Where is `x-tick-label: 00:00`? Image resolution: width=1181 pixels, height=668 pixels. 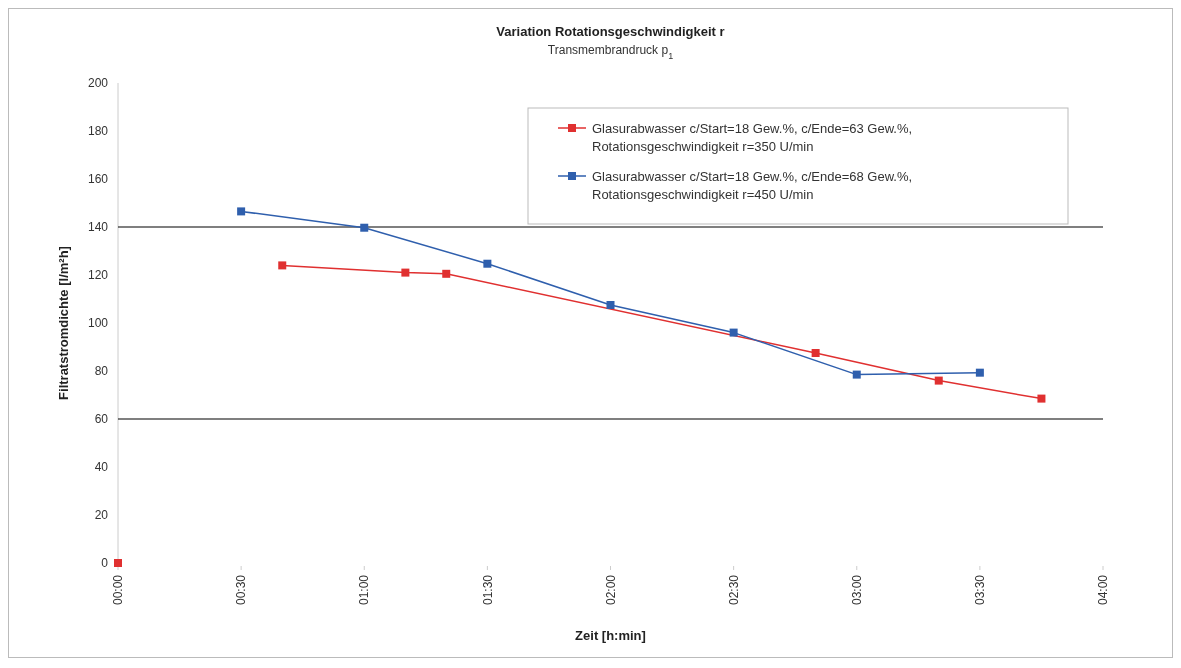
x-tick-label: 00:00 is located at coordinates (118, 590).